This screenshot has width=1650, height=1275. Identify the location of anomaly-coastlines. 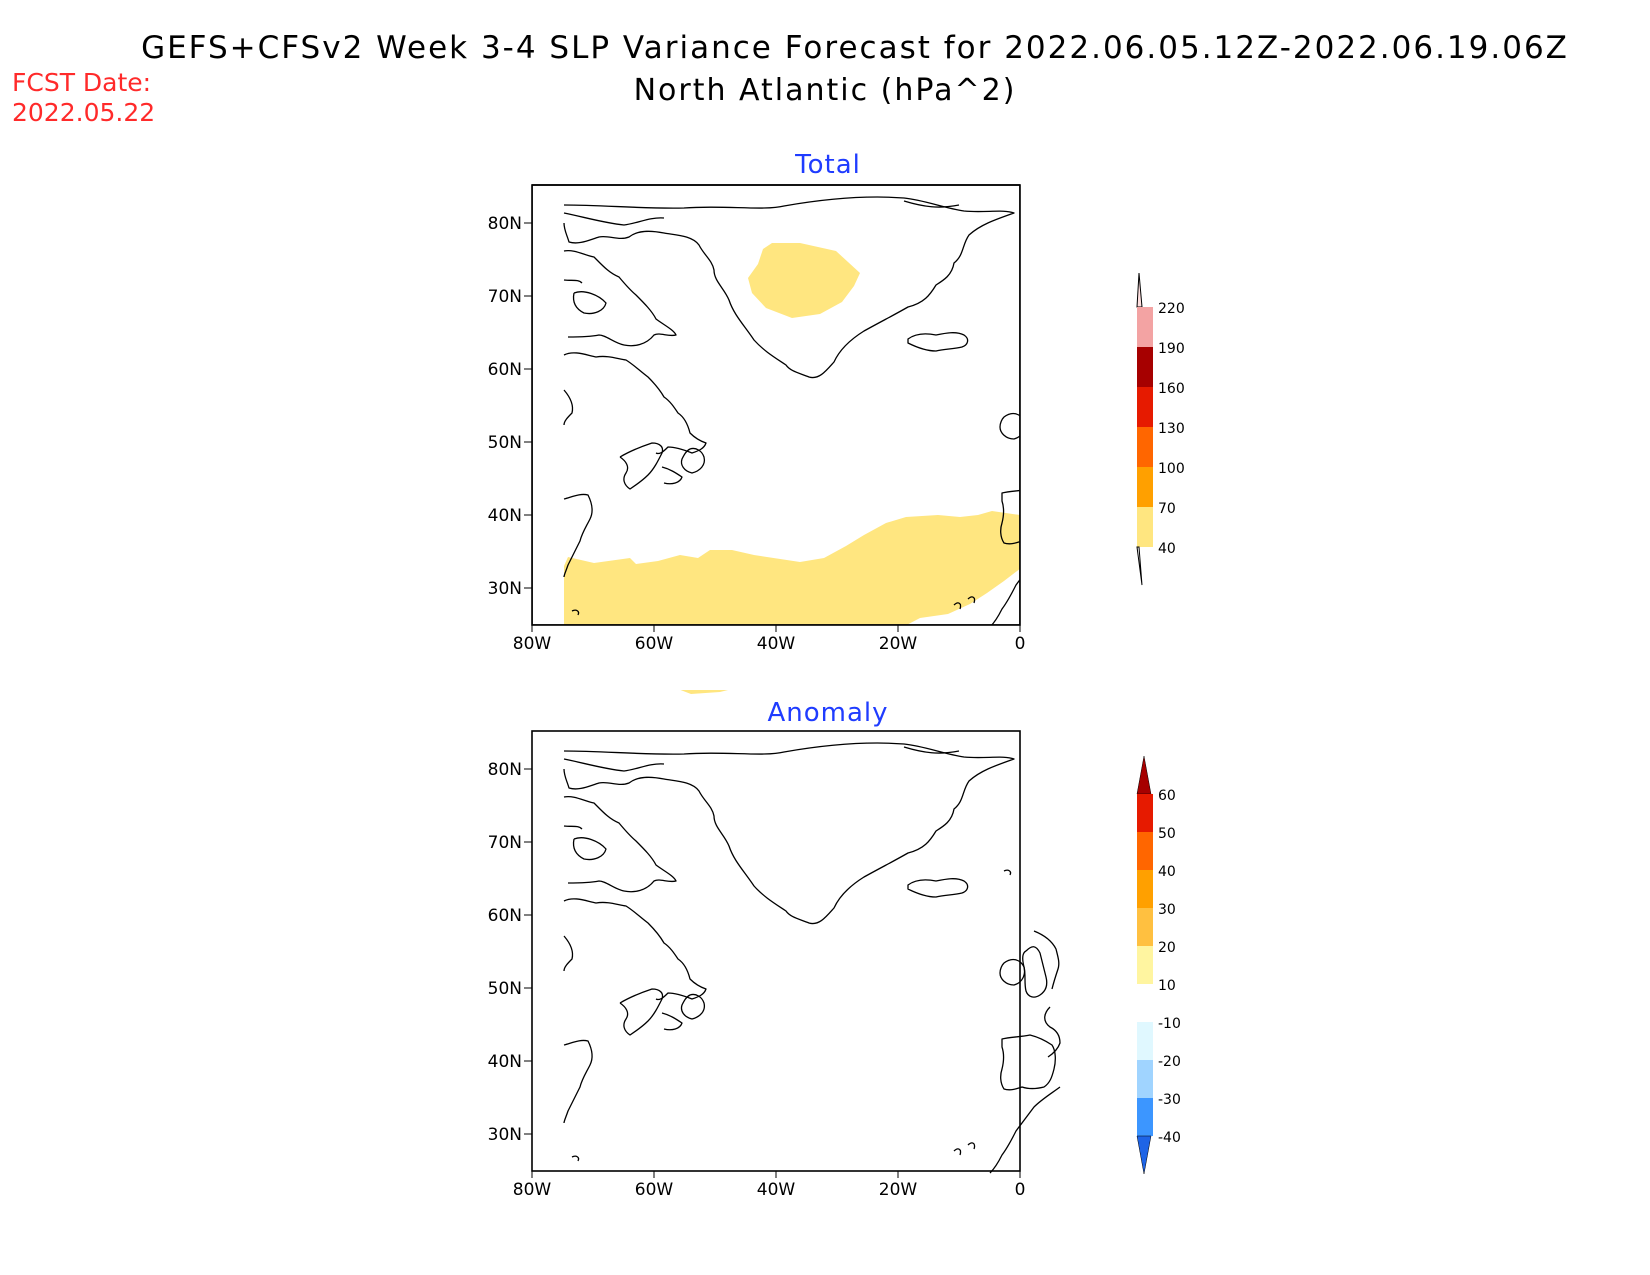
(812, 958).